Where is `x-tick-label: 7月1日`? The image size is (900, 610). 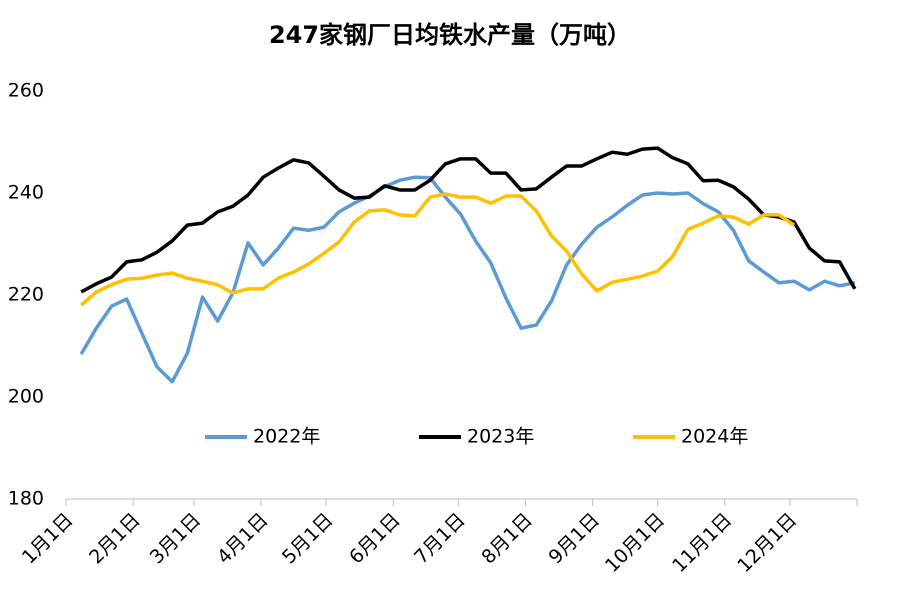 x-tick-label: 7月1日 is located at coordinates (440, 539).